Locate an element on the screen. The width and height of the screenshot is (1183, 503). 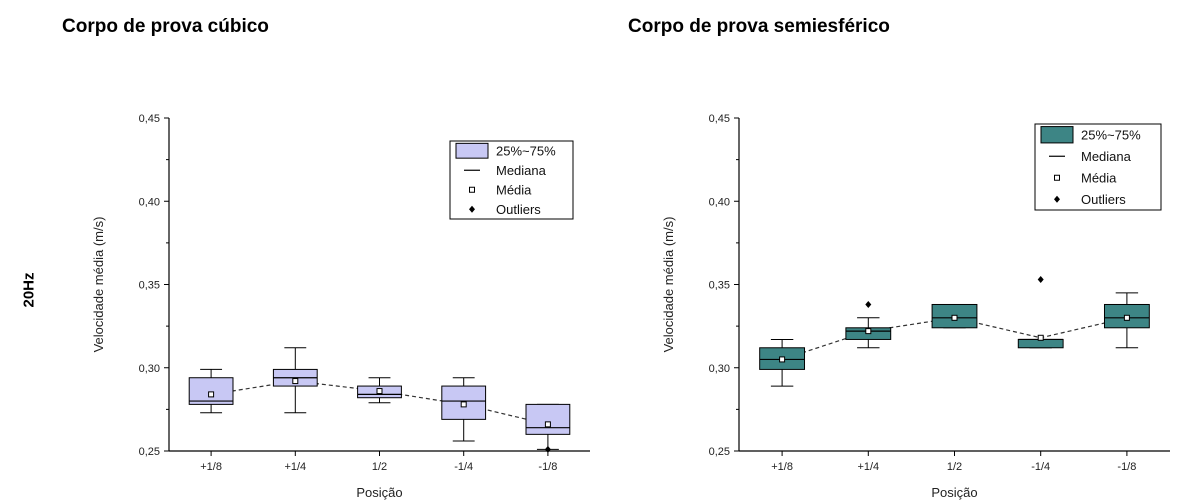
chart-title-hemispherical: Corpo de prova semiesférico is located at coordinates (759, 26).